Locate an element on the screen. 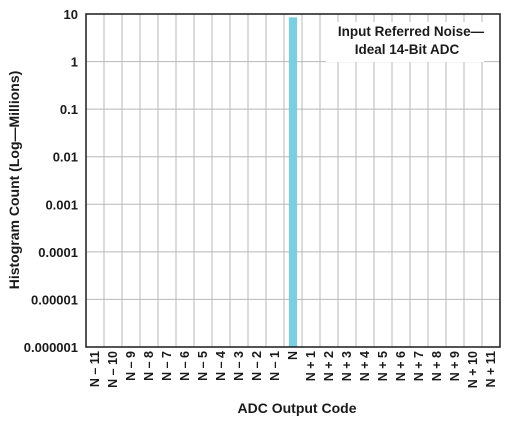 The width and height of the screenshot is (519, 424). x-tick-label: N – 7 is located at coordinates (167, 366).